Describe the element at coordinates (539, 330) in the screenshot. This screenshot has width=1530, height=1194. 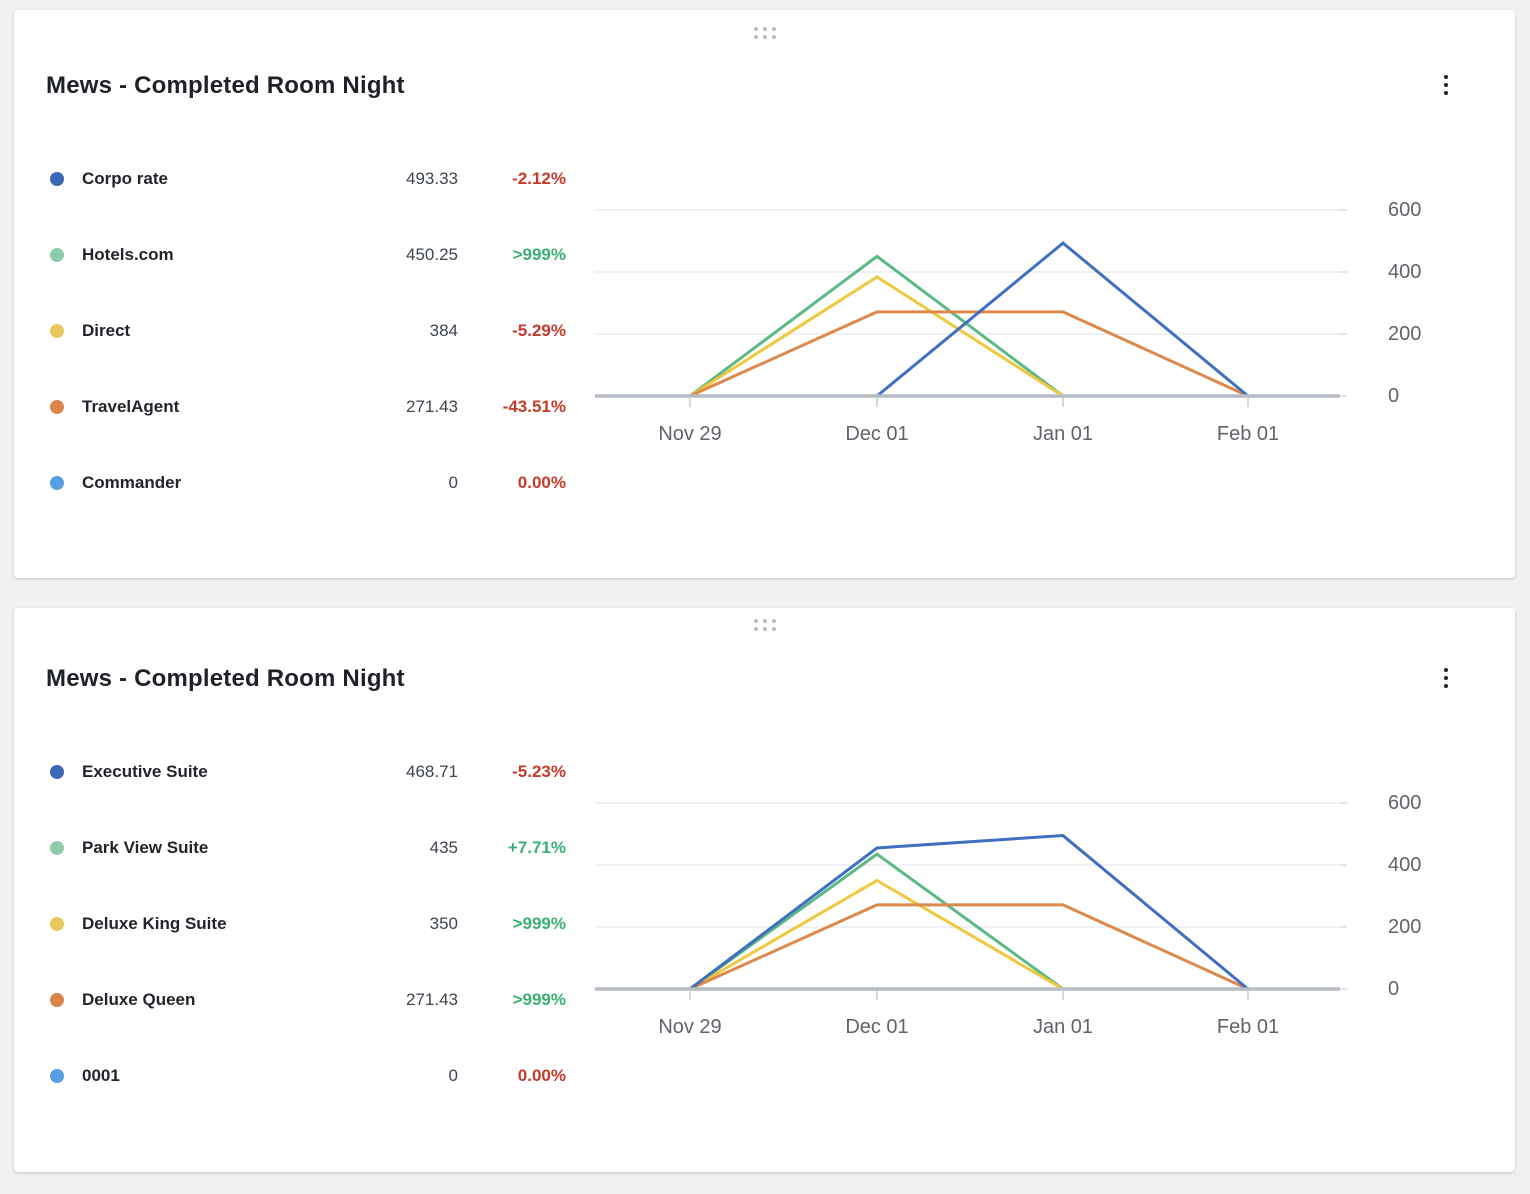
I see `legend-change: -5.29%` at that location.